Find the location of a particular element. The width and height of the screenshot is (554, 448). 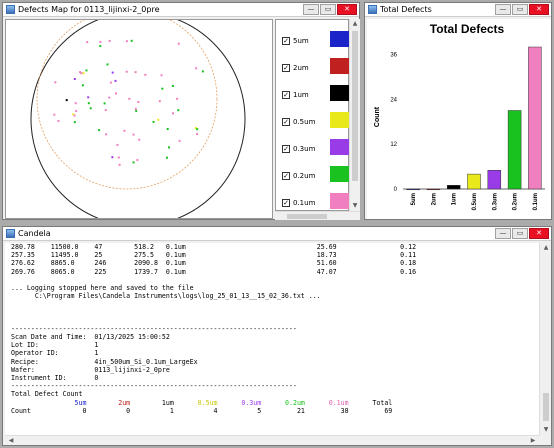

info-label: Wafer: is located at coordinates (23, 369).